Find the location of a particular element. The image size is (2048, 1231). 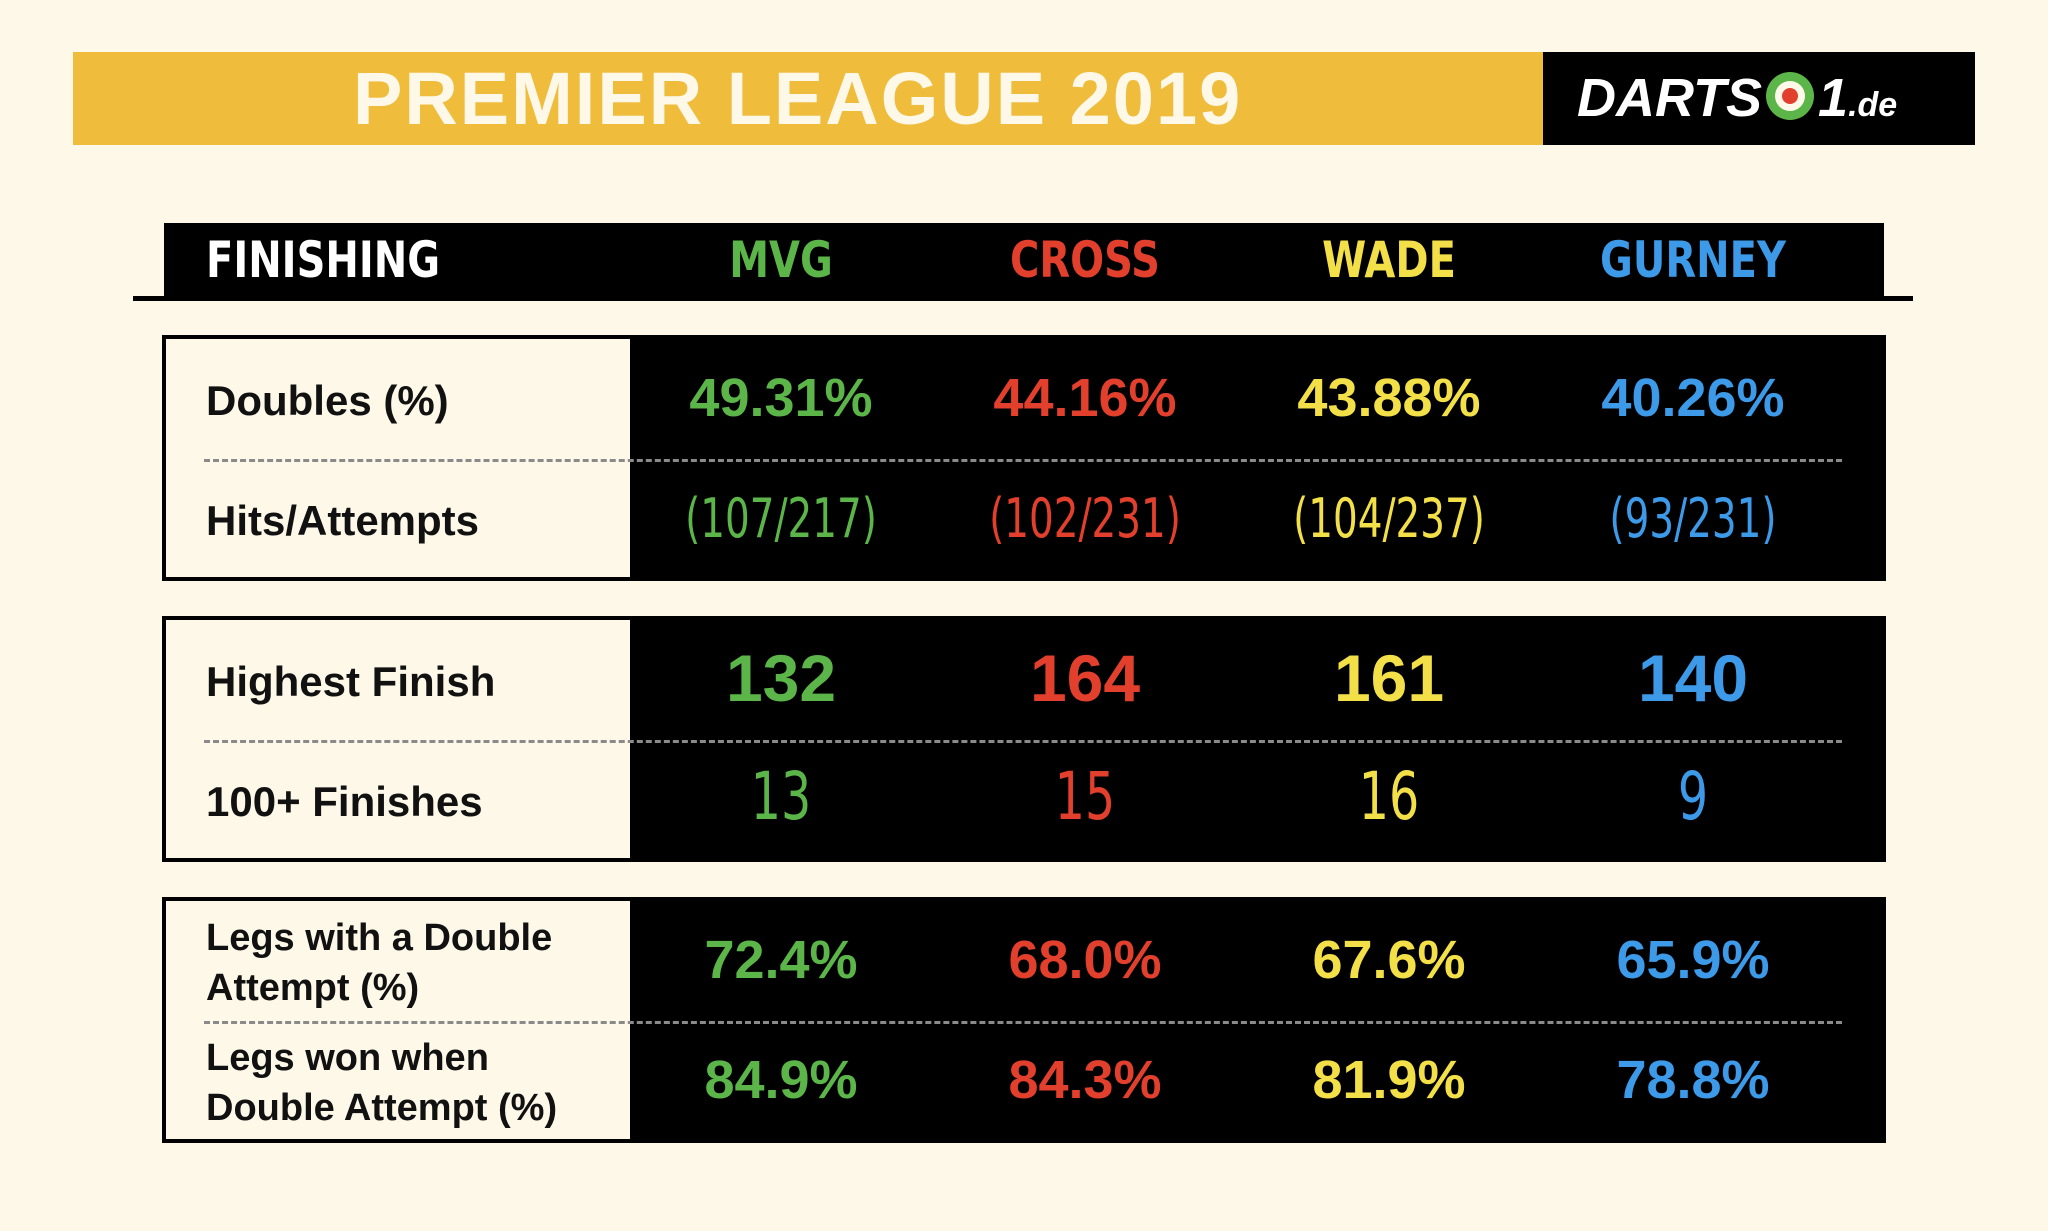

table-header: FINISHING MVG CROSS WADE GURNEY is located at coordinates (1024, 260).